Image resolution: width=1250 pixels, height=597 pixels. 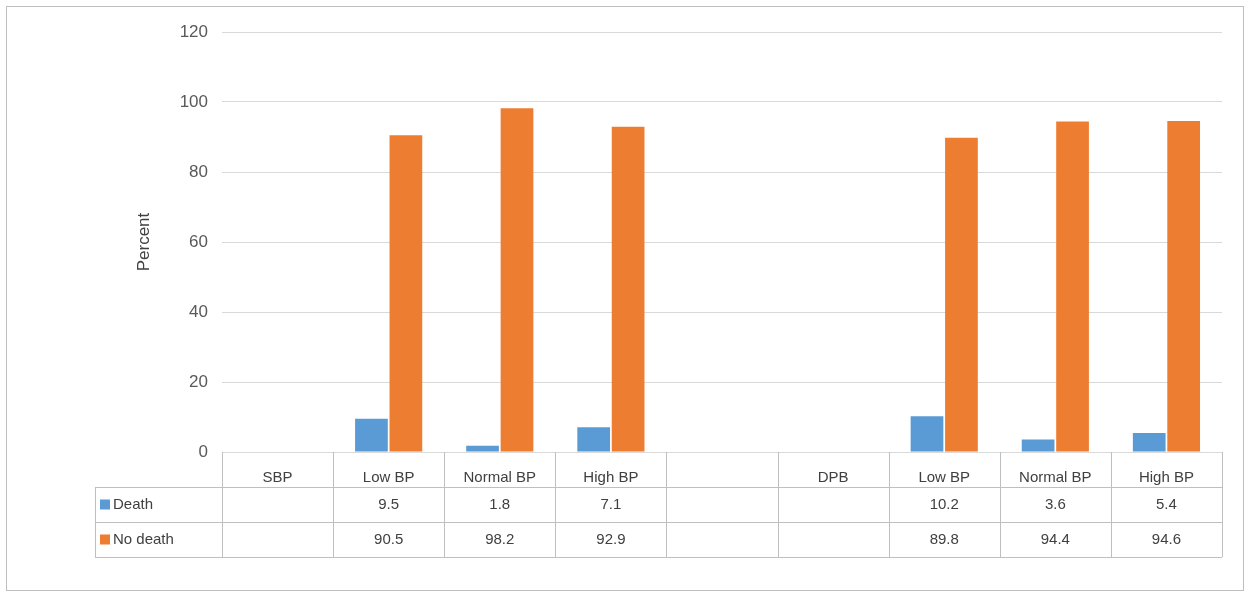 I want to click on y-tick-label: 60, so click(x=198, y=241).